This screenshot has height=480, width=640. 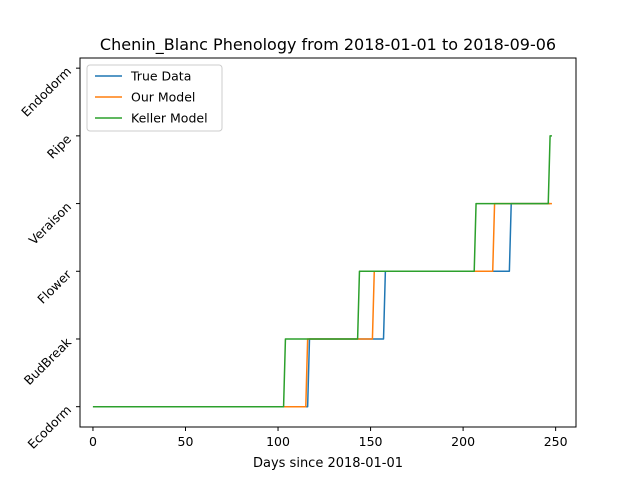 What do you see at coordinates (50, 223) in the screenshot?
I see `y-tick-label: Veraison` at bounding box center [50, 223].